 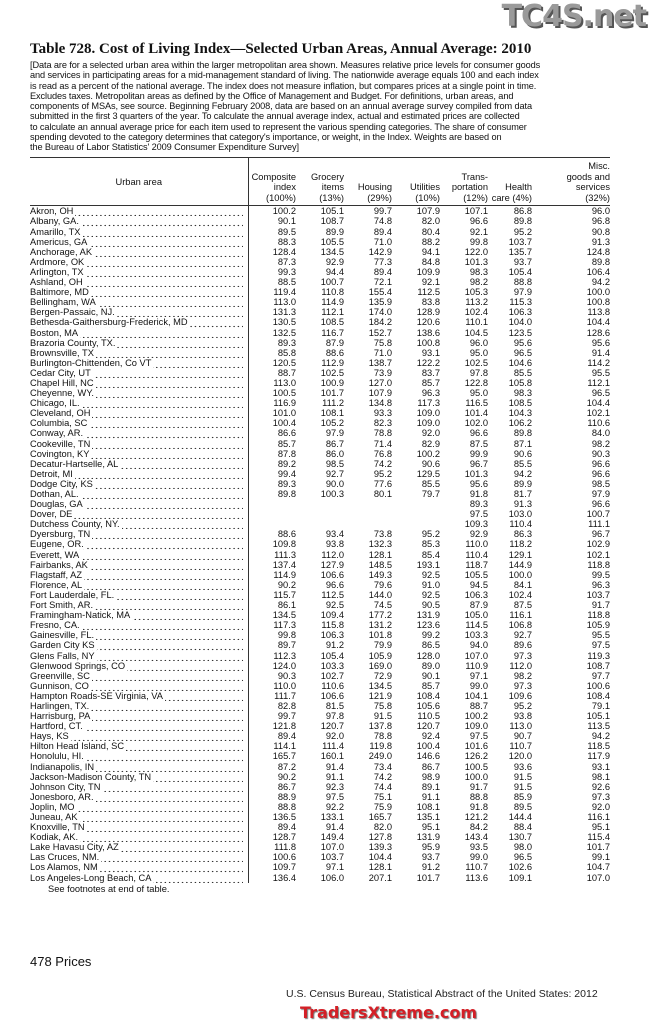 I want to click on urban-area-name: Dothan, AL., so click(x=55, y=494).